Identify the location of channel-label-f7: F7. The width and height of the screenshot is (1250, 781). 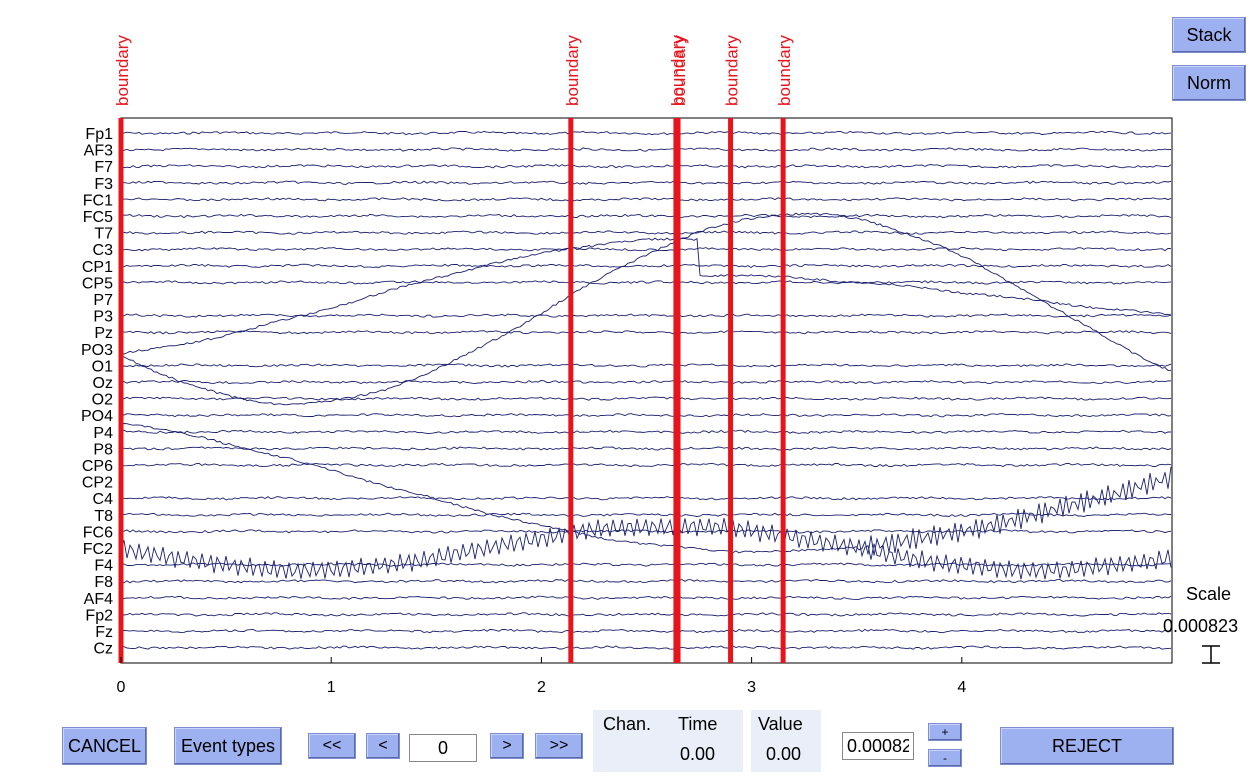
(103, 167).